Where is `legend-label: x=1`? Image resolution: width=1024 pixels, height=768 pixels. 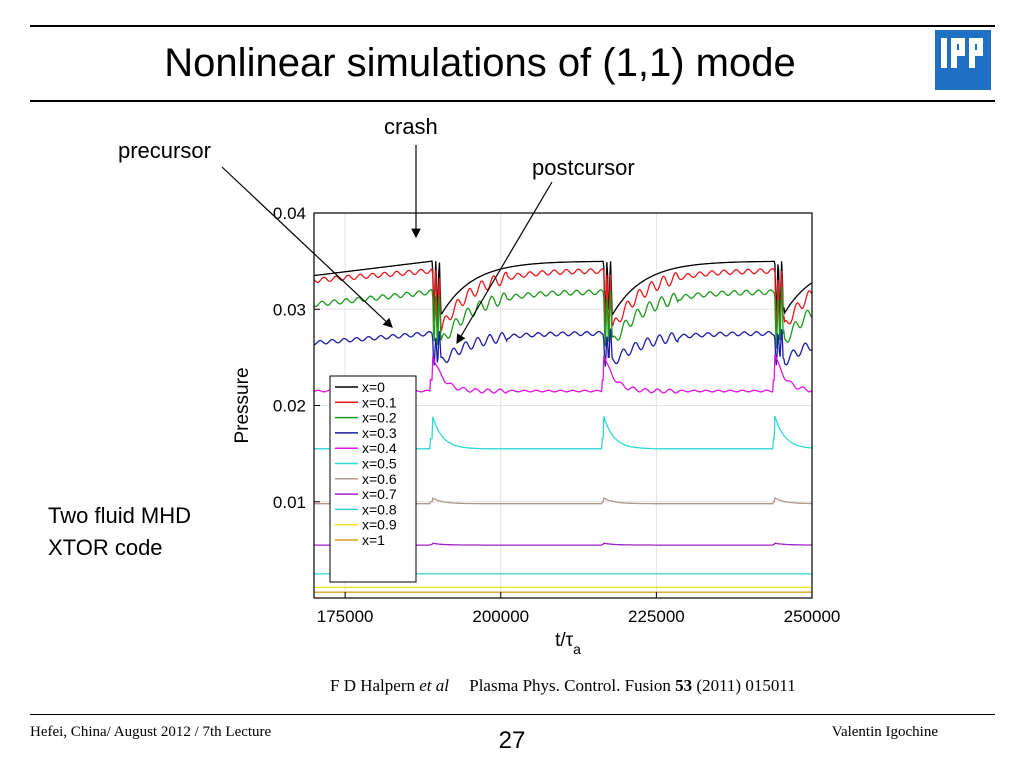
legend-label: x=1 is located at coordinates (373, 540).